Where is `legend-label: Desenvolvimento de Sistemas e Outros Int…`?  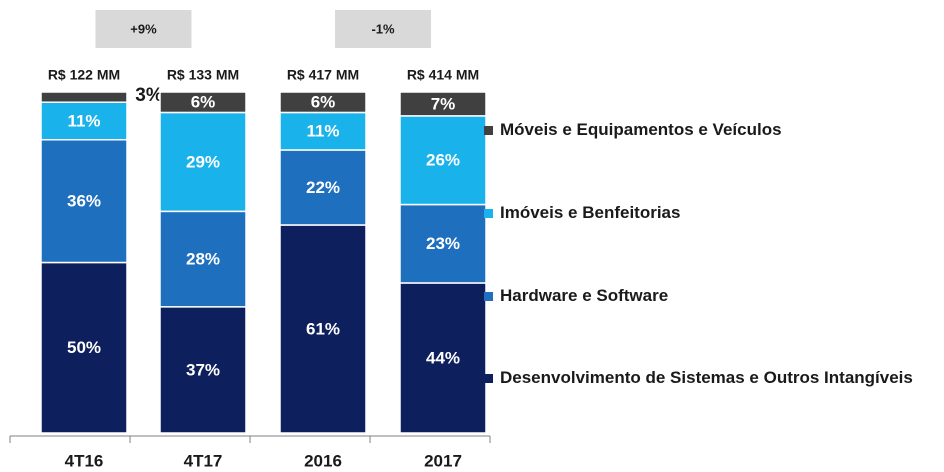
legend-label: Desenvolvimento de Sistemas e Outros Int… is located at coordinates (706, 377).